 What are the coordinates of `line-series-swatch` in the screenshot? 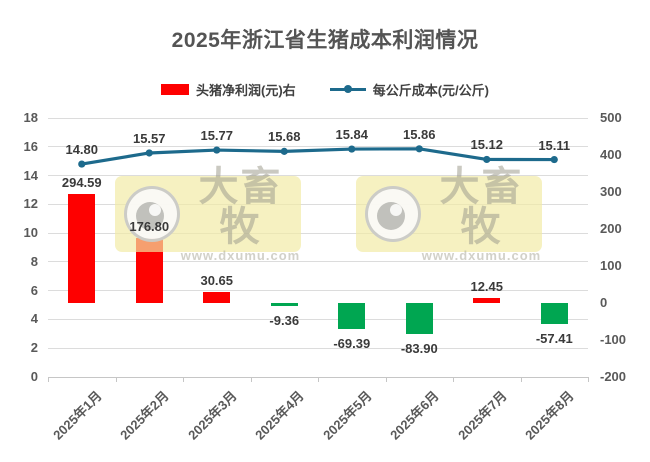 It's located at (347, 89).